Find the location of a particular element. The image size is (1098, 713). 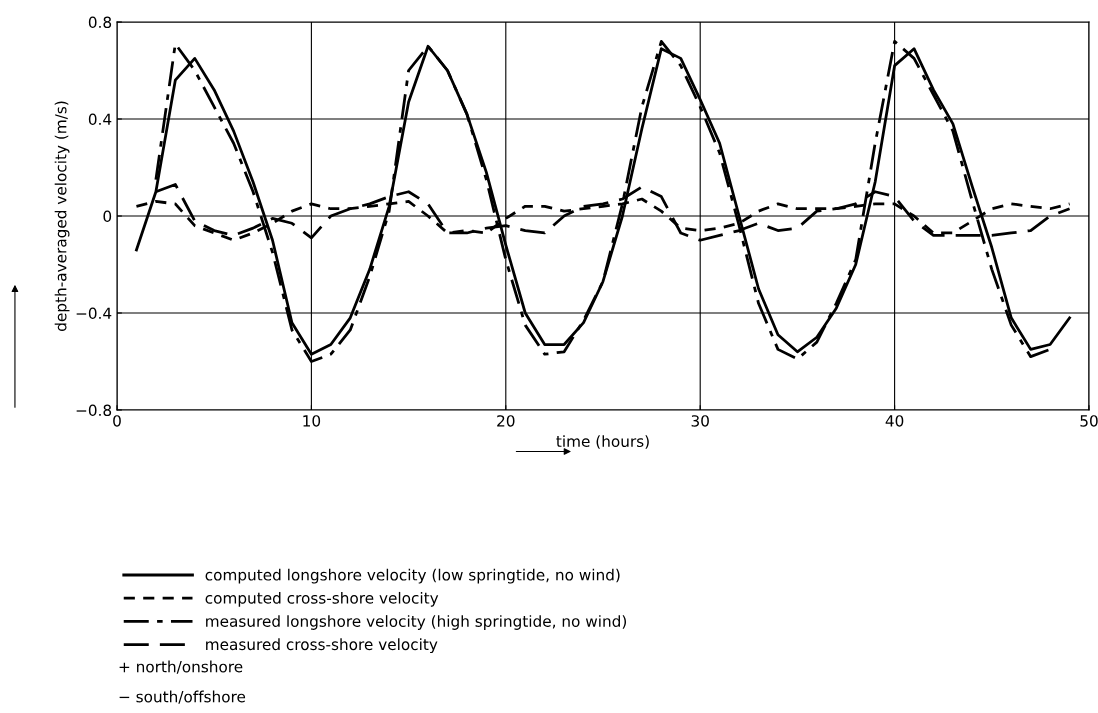

text: + north/onshore is located at coordinates (181, 667).